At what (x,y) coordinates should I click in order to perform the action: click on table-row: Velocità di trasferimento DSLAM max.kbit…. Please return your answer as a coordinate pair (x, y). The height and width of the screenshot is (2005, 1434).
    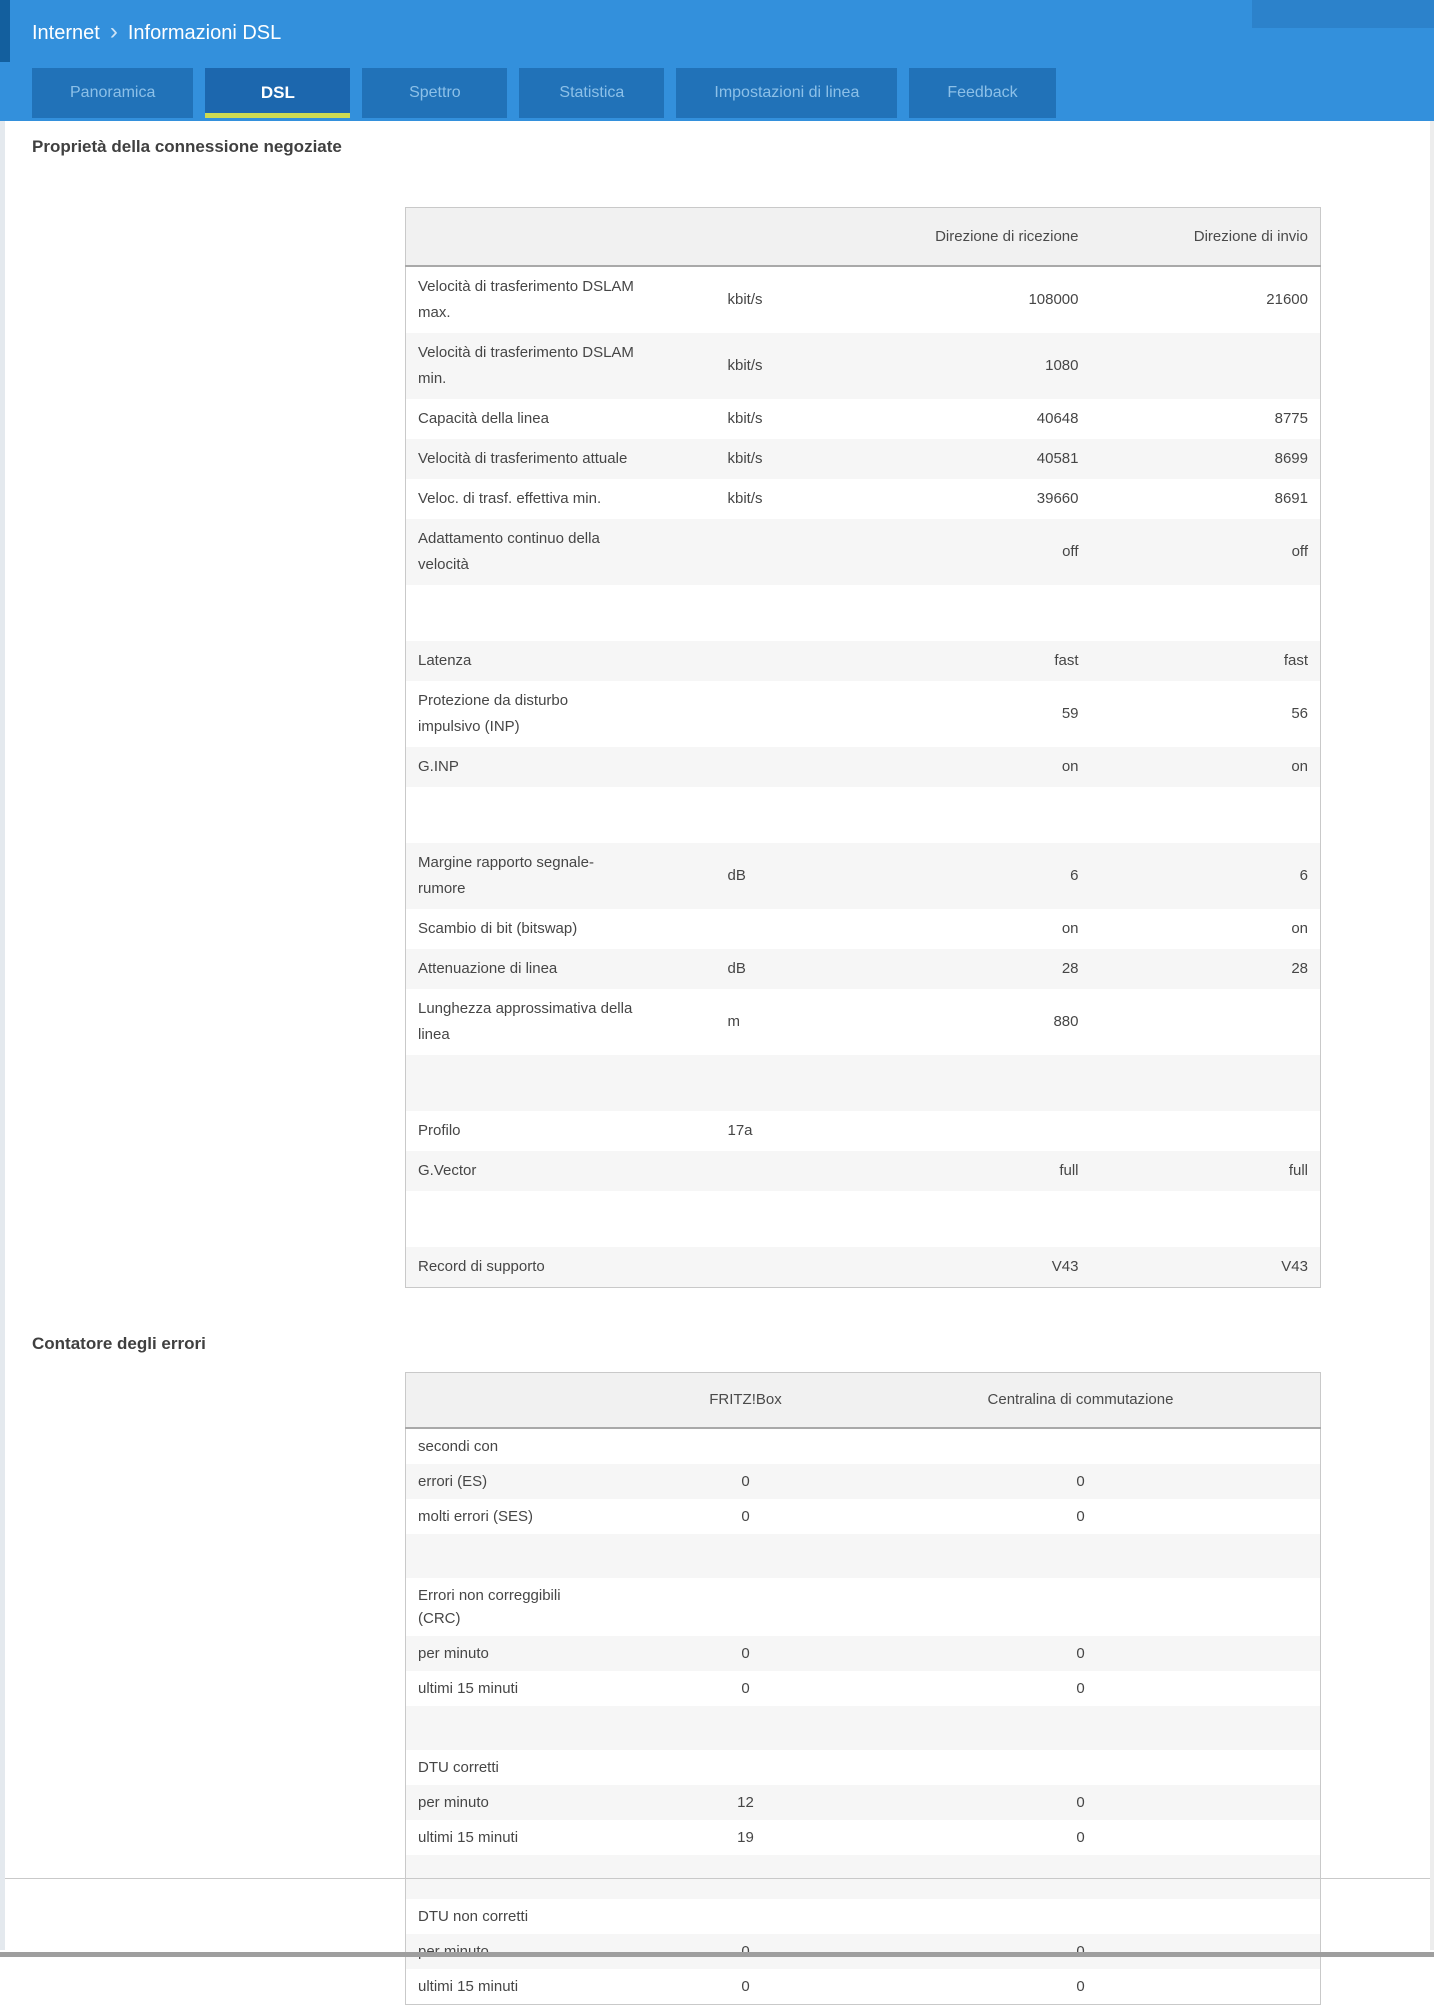
    Looking at the image, I should click on (863, 299).